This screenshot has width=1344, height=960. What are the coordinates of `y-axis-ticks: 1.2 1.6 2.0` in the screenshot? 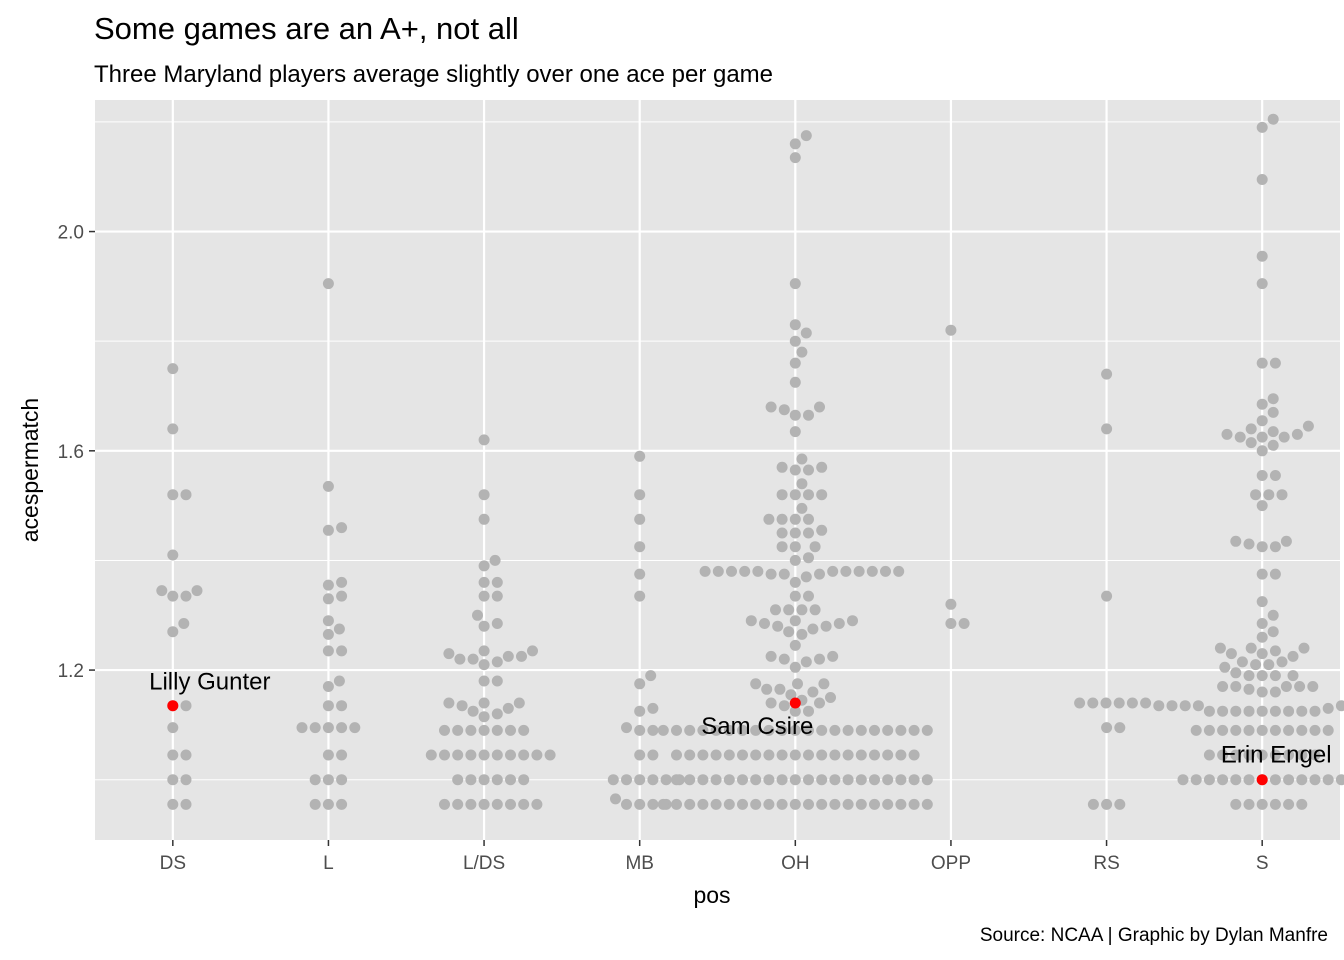 It's located at (76, 452).